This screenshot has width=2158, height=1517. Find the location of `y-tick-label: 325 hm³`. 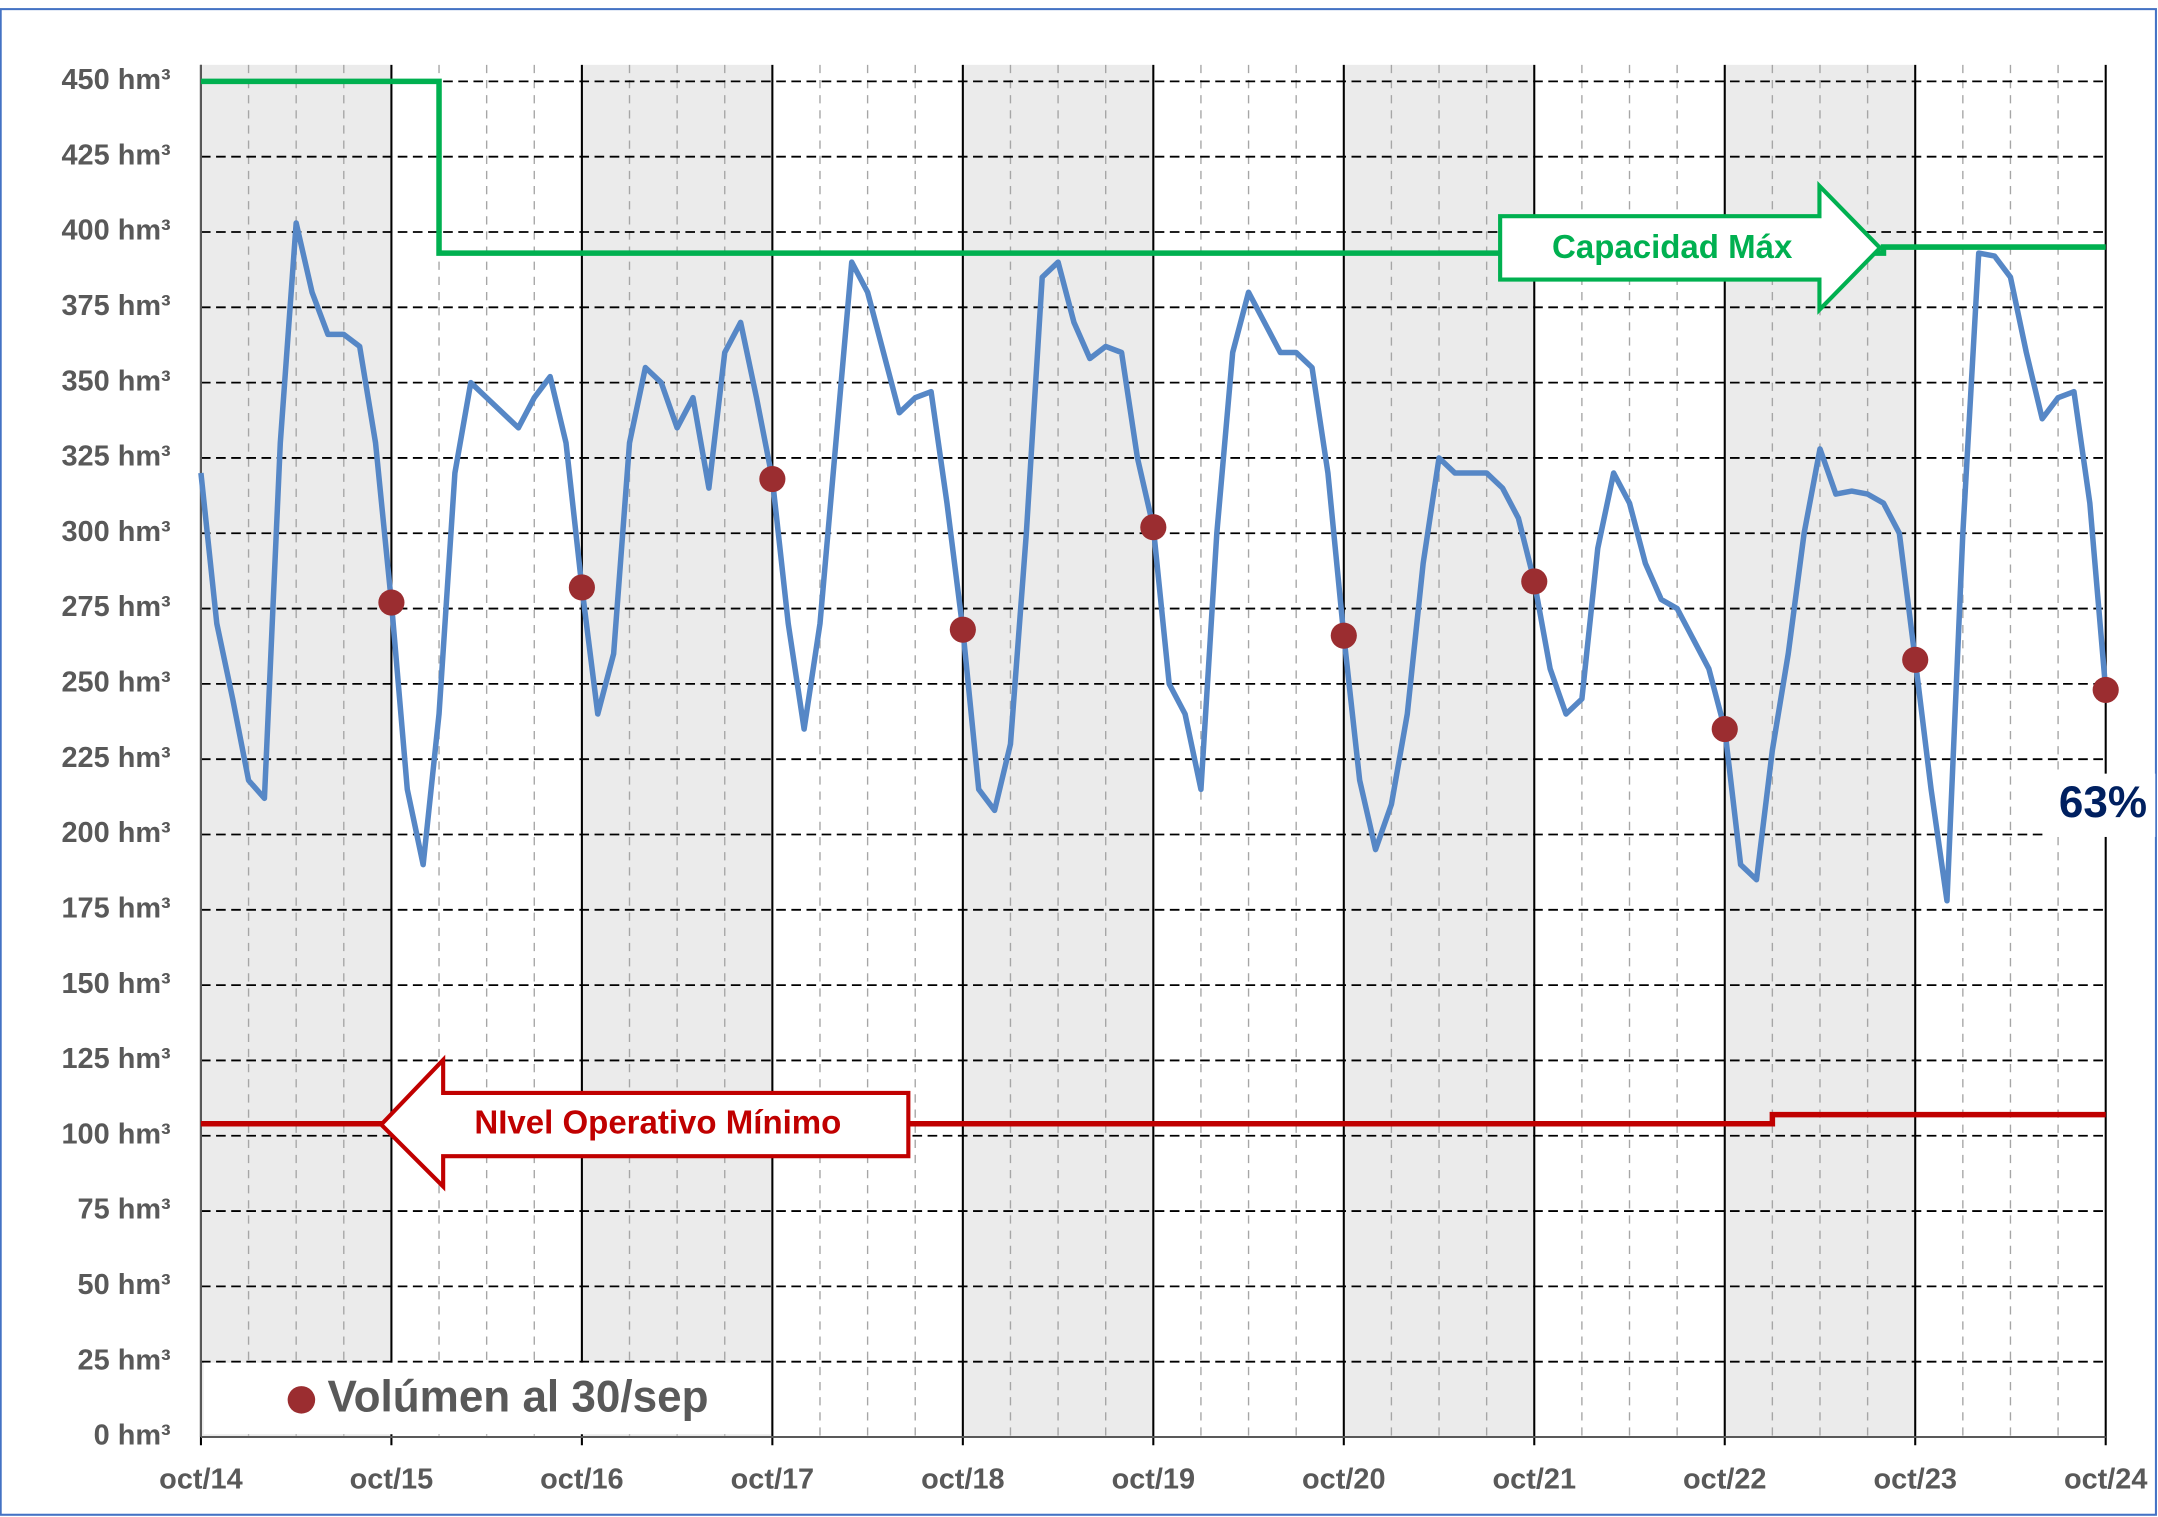

y-tick-label: 325 hm³ is located at coordinates (115, 457).